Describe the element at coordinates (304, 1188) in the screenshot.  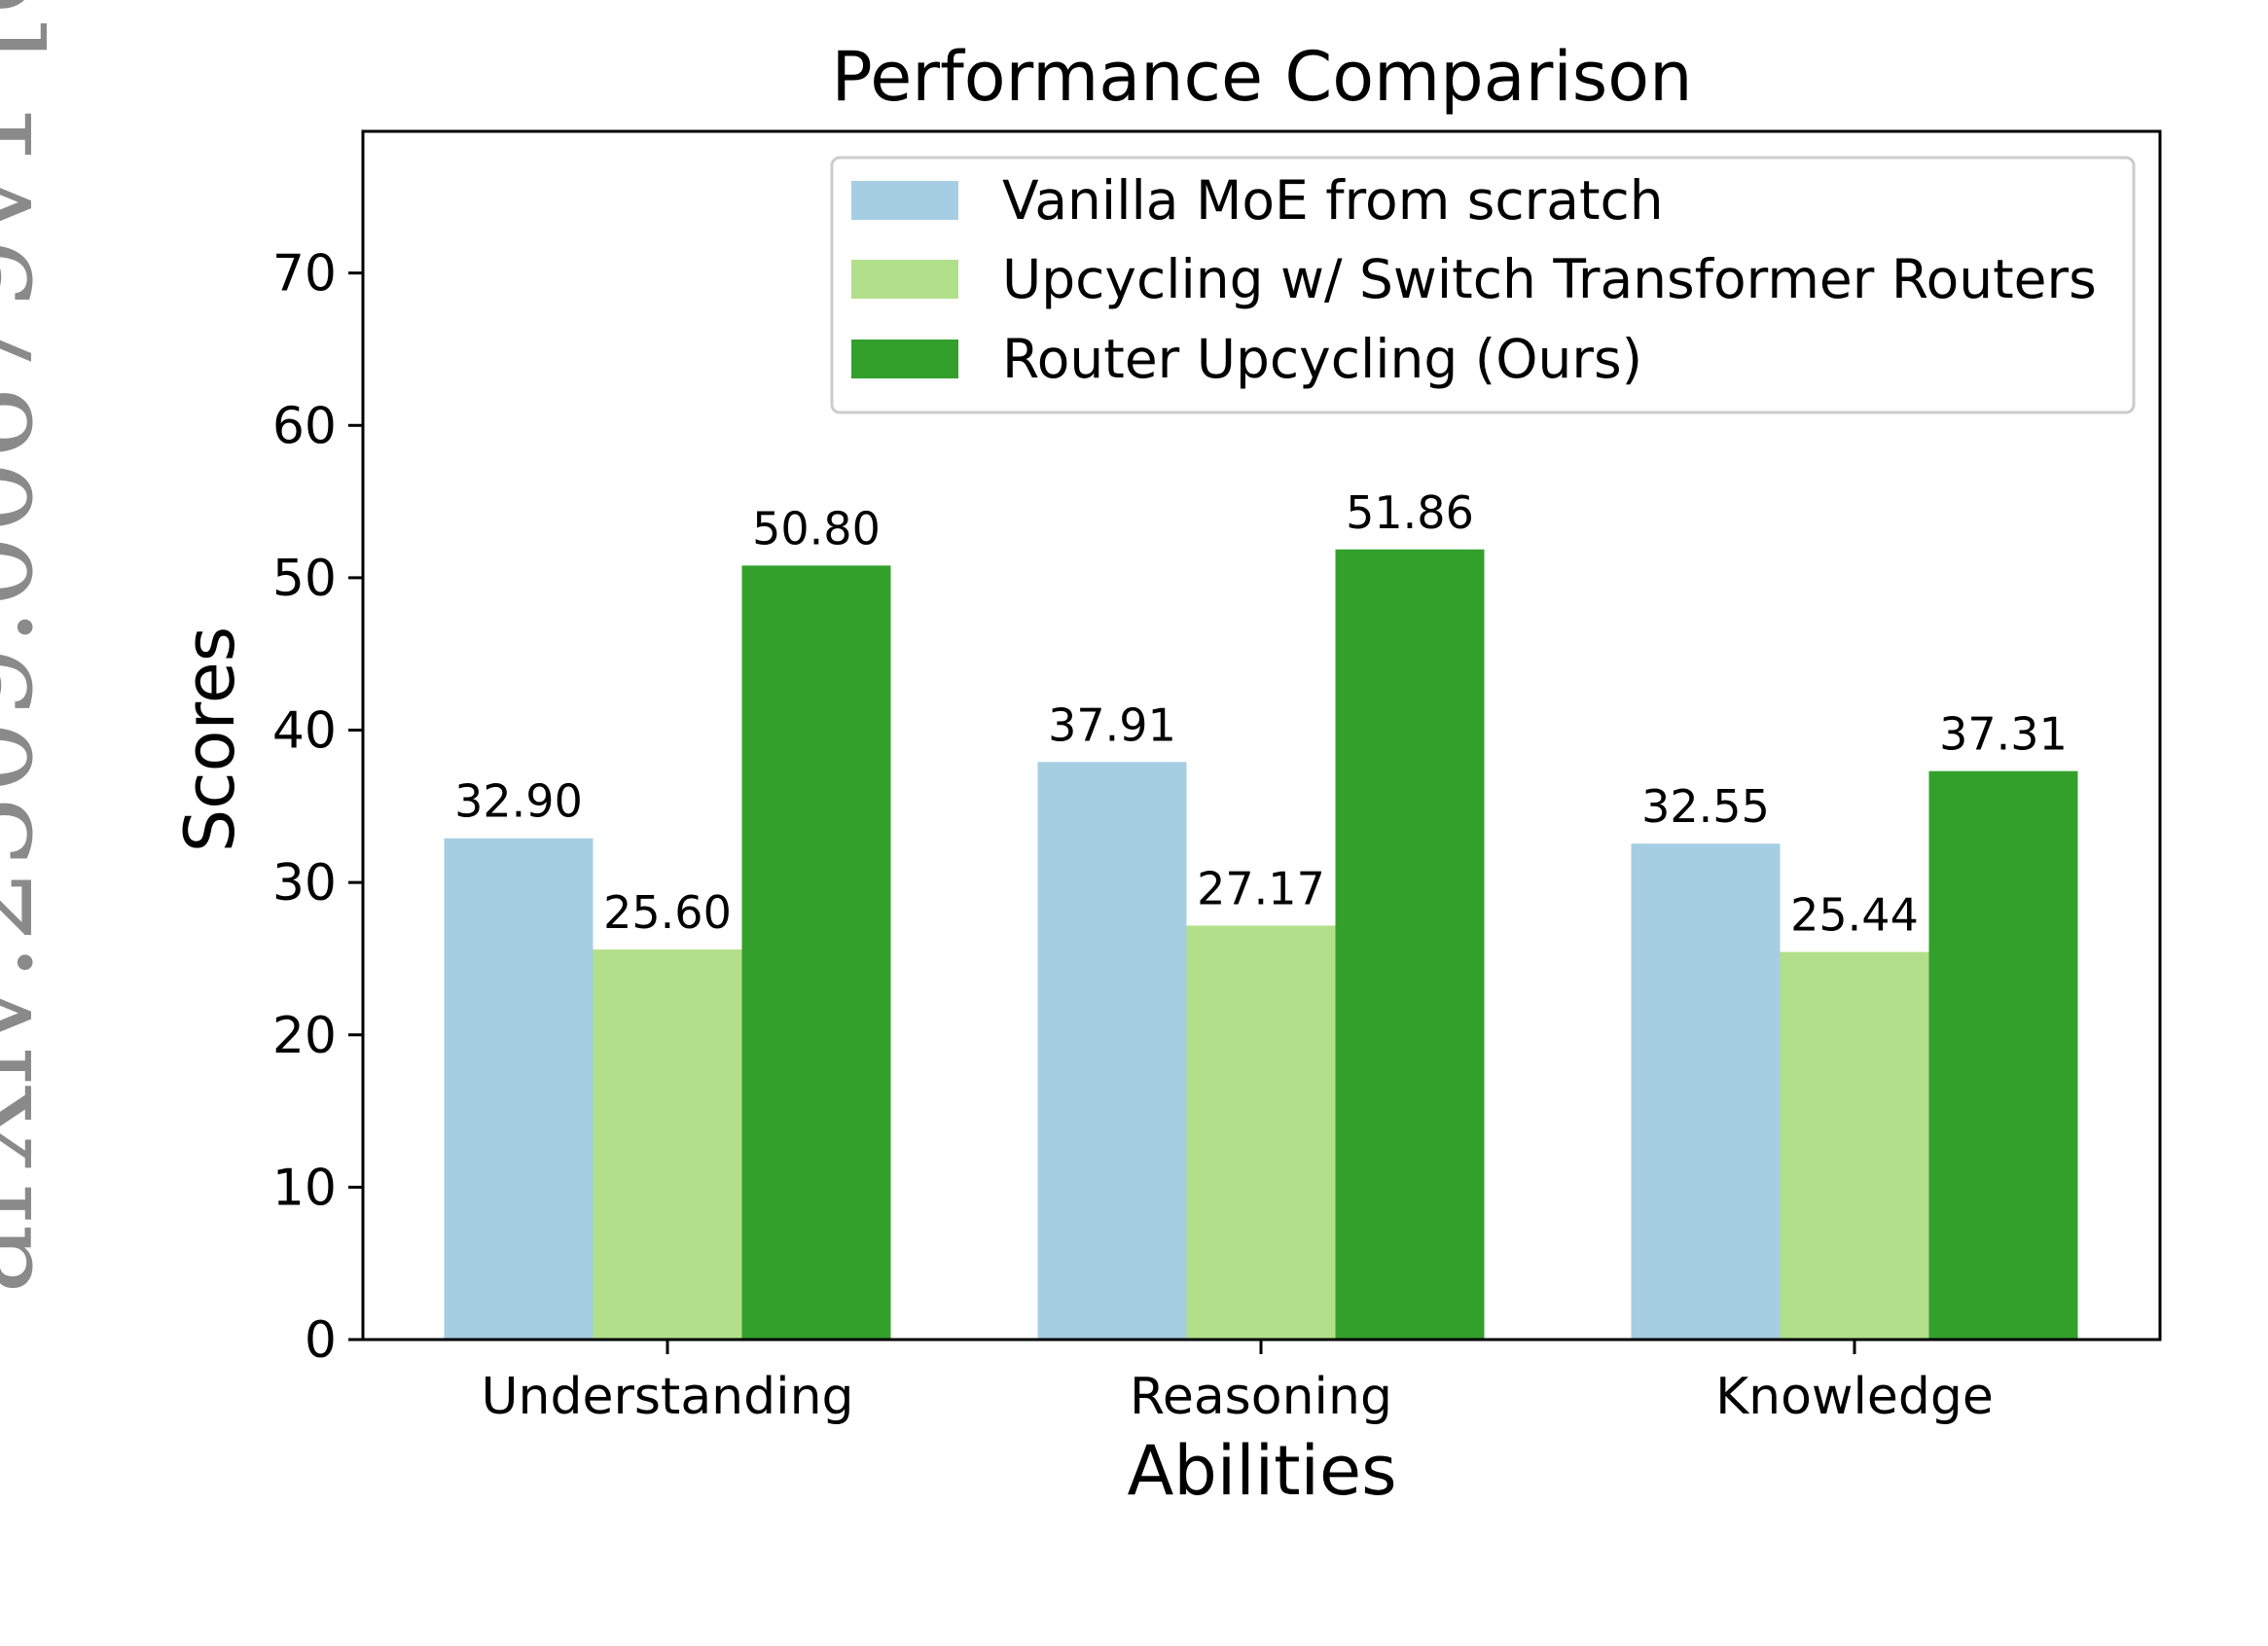
I see `y-tick-label: 10` at that location.